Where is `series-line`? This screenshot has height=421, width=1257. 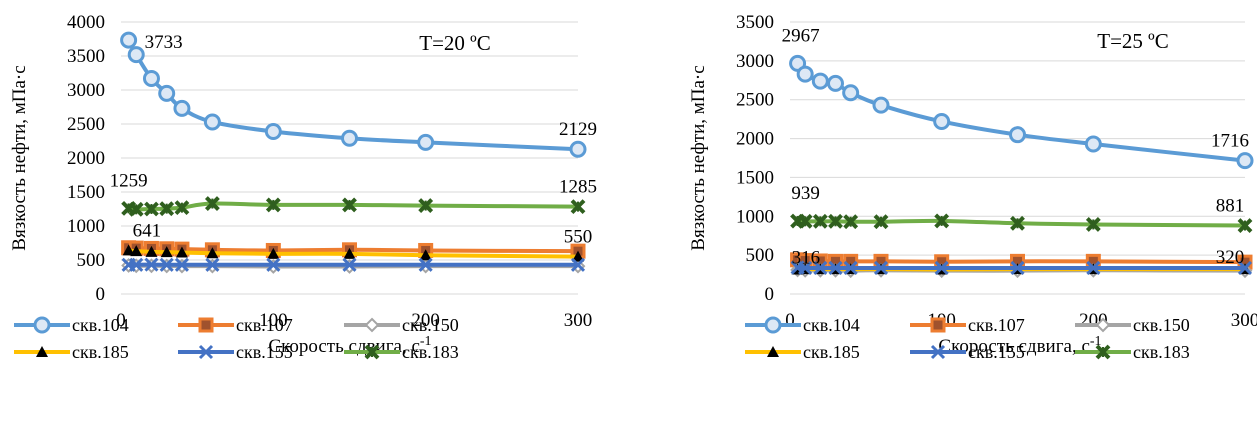
series-line is located at coordinates (1020, 112).